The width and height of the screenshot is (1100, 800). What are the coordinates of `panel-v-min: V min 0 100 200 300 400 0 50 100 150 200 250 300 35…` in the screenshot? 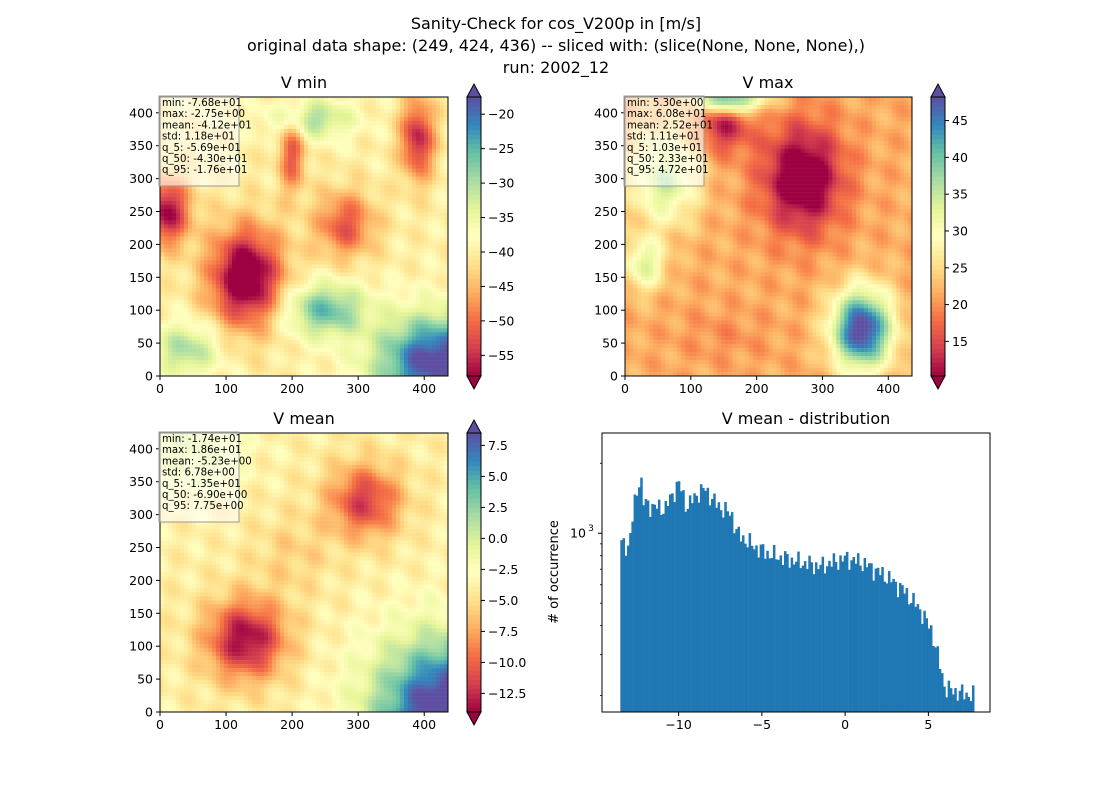 It's located at (321, 234).